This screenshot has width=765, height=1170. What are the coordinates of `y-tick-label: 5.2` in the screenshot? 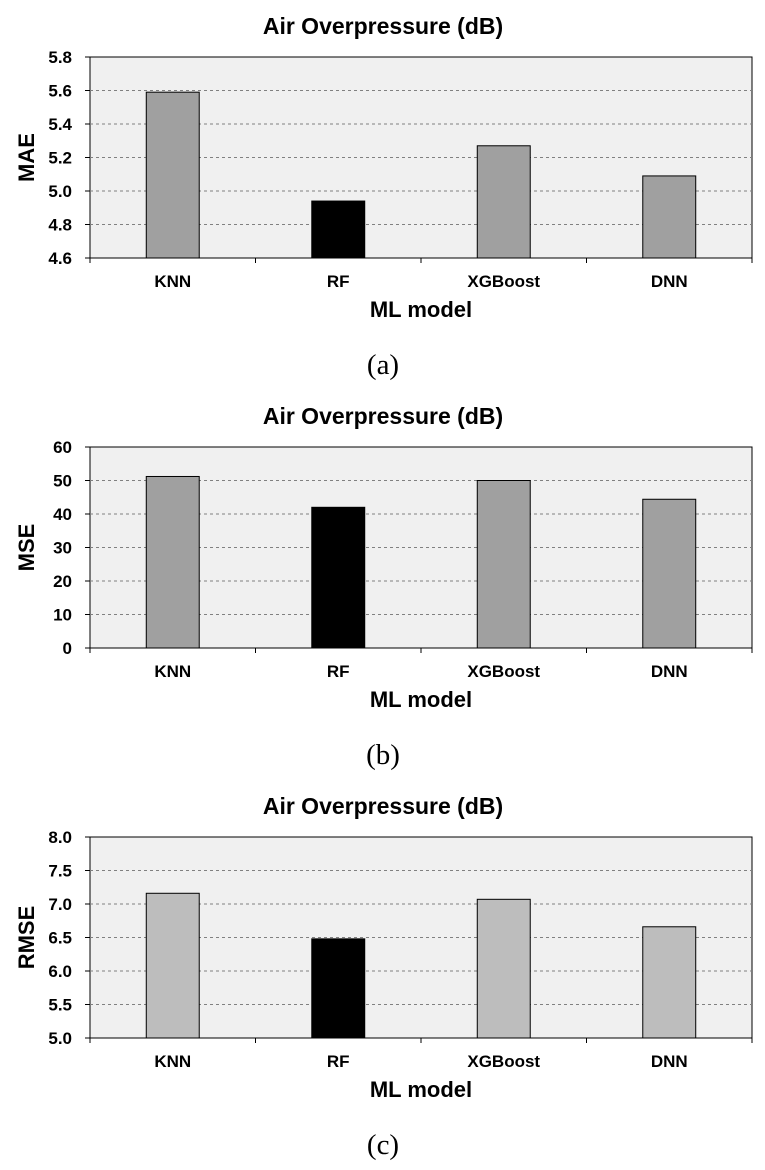 It's located at (60, 158).